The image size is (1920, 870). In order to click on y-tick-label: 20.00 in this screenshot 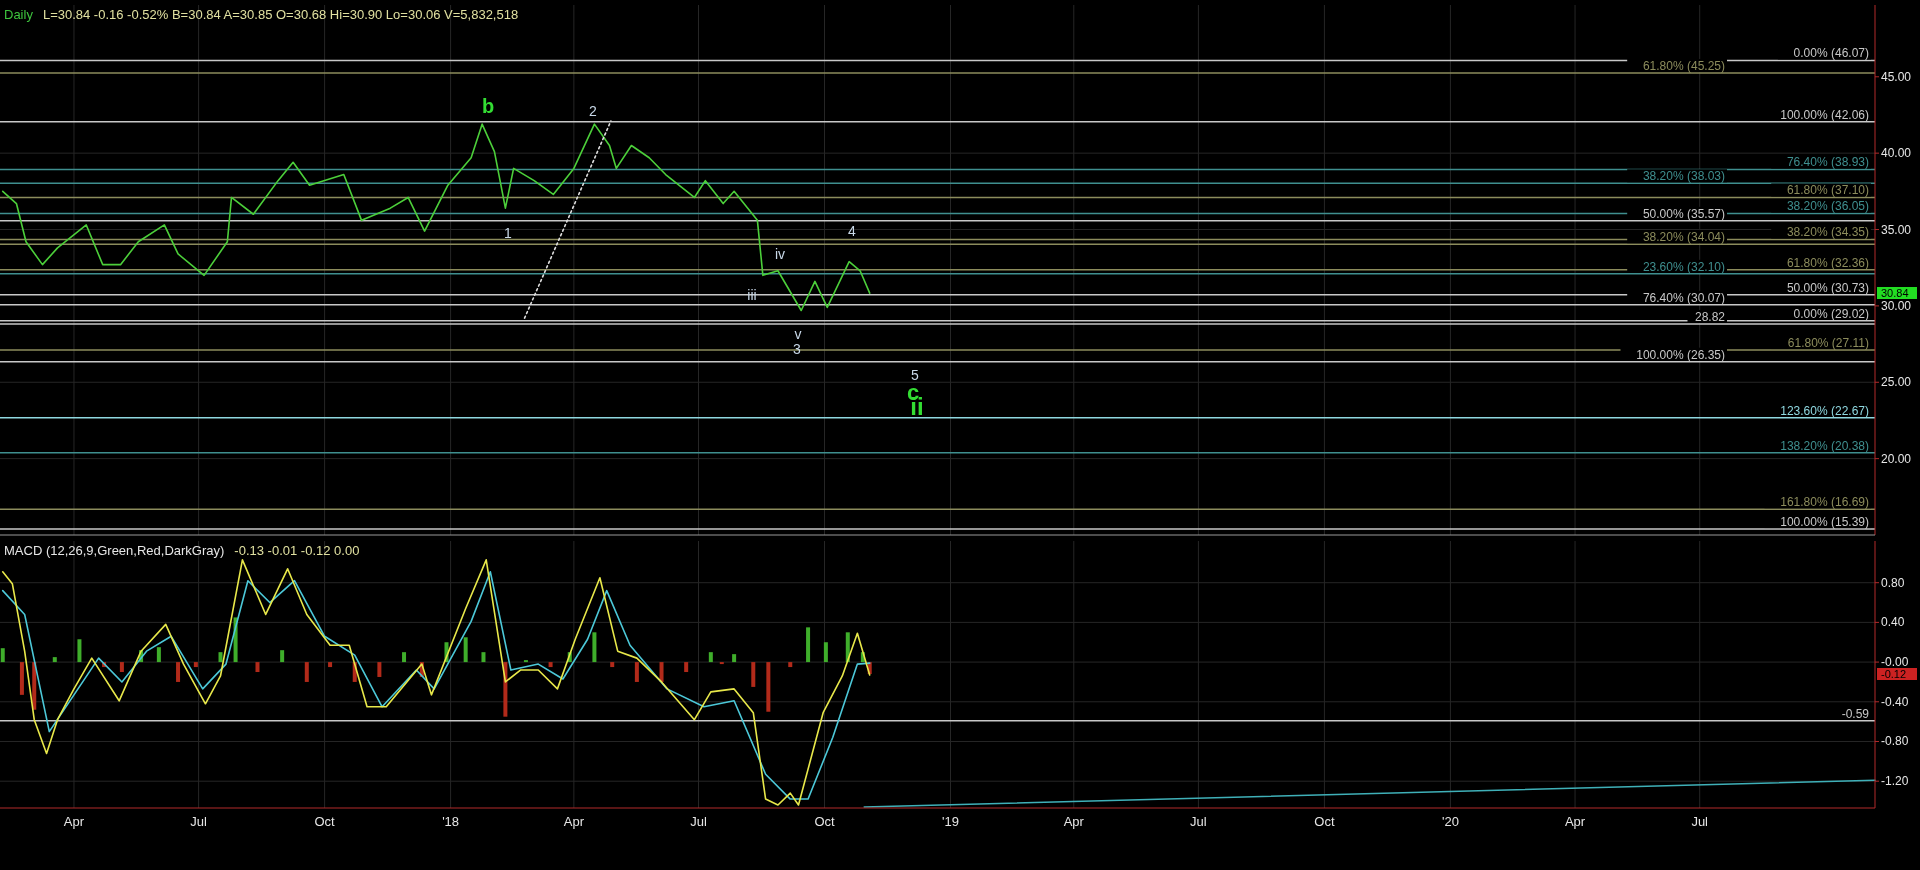, I will do `click(1896, 458)`.